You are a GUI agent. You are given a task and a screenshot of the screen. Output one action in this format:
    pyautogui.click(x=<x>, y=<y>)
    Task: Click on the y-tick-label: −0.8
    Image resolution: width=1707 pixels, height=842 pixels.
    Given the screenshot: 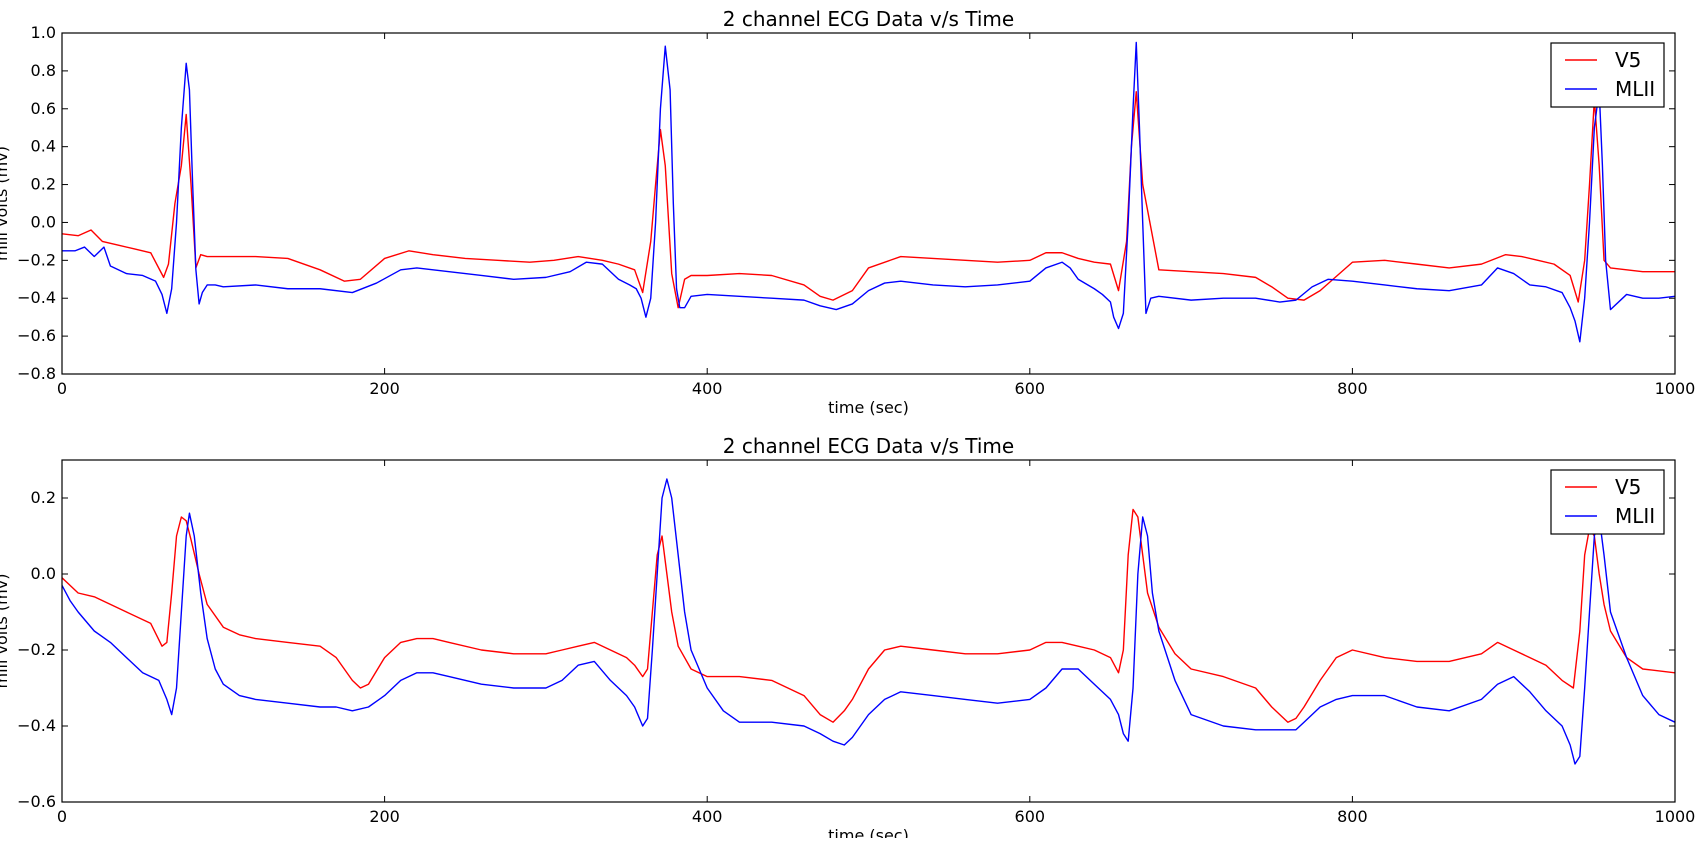 What is the action you would take?
    pyautogui.click(x=36, y=373)
    